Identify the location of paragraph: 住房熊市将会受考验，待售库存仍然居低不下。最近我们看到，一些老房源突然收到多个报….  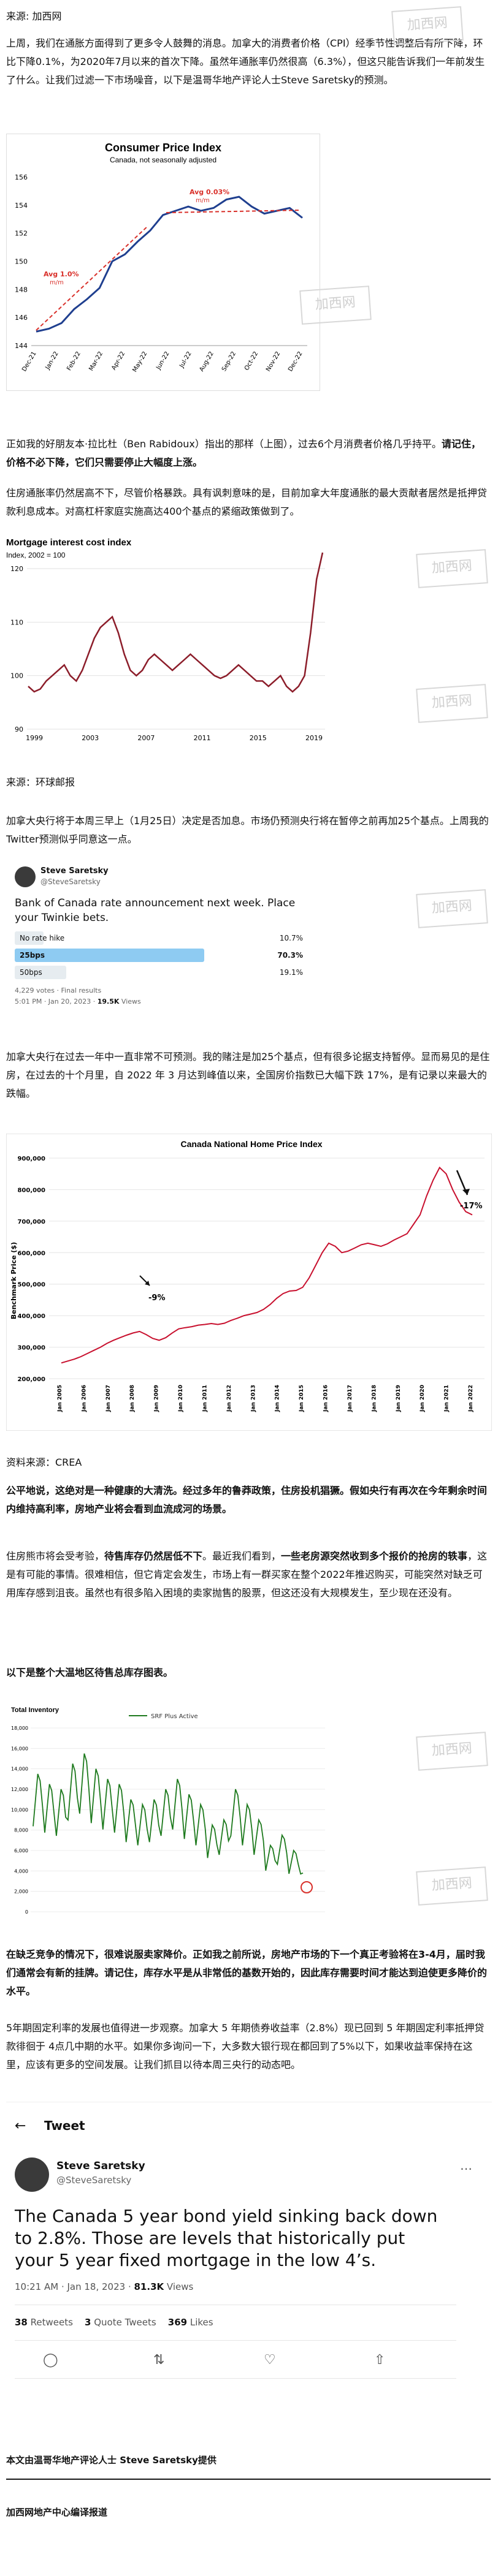
(247, 1574).